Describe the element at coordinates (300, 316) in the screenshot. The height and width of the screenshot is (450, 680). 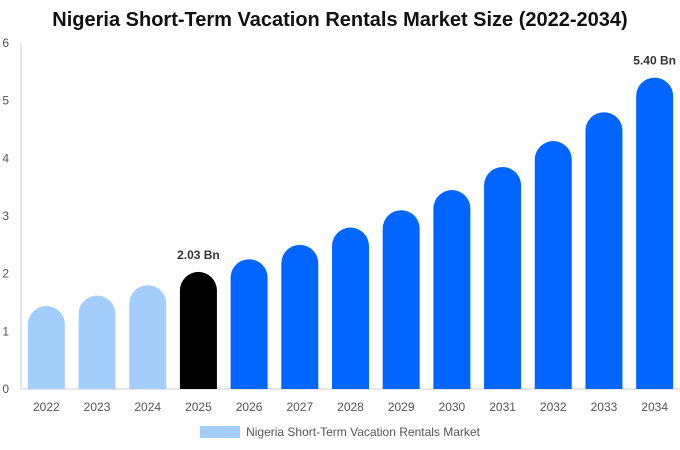
I see `bar-2027` at that location.